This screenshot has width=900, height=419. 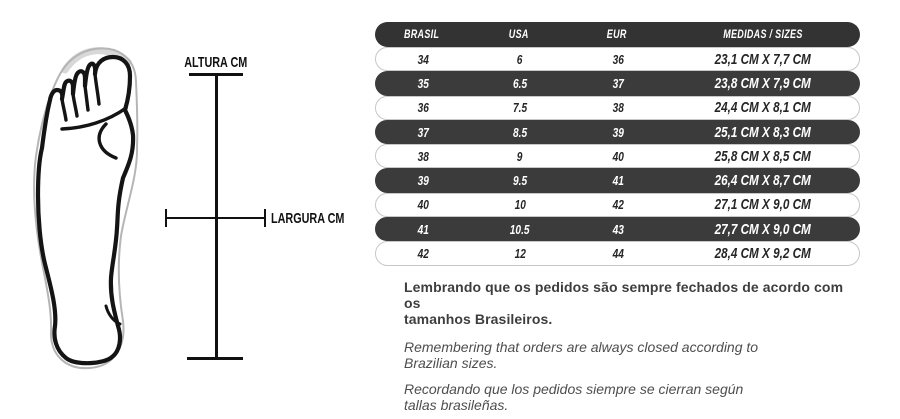 I want to click on cell-brasil: 38, so click(x=423, y=156).